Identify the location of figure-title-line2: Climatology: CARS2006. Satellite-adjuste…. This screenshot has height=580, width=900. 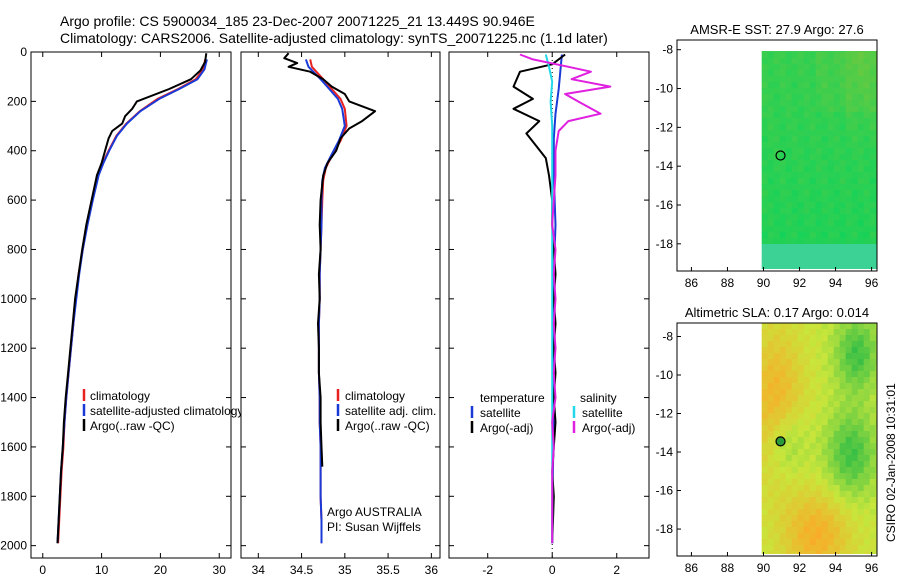
(334, 38).